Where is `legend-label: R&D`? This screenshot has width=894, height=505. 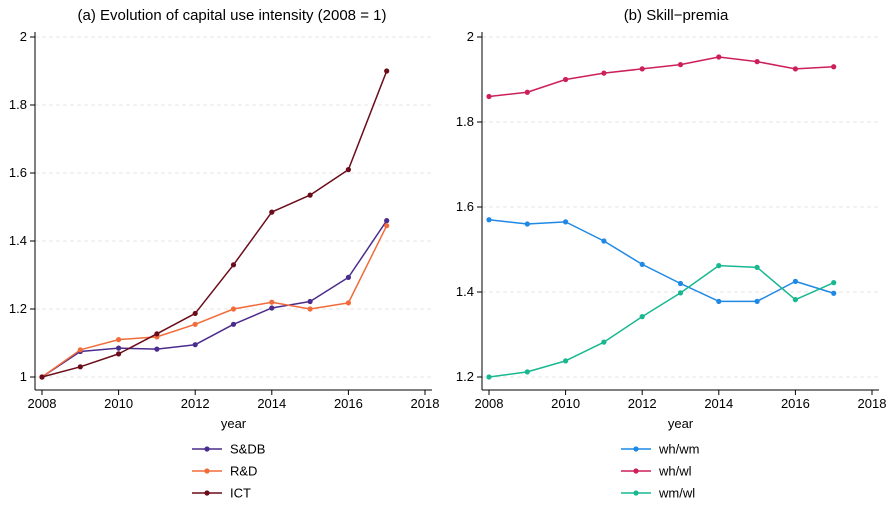
legend-label: R&D is located at coordinates (243, 471).